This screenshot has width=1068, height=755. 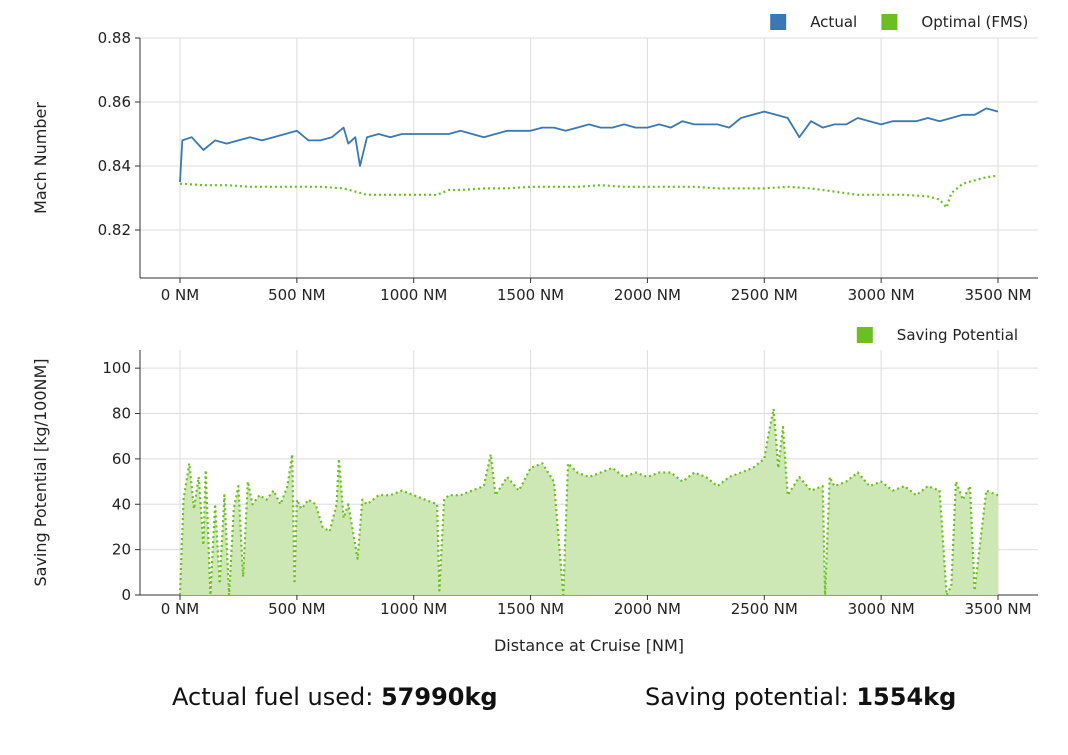 I want to click on saving-potential-summary: Saving potential: 1554kg, so click(x=800, y=697).